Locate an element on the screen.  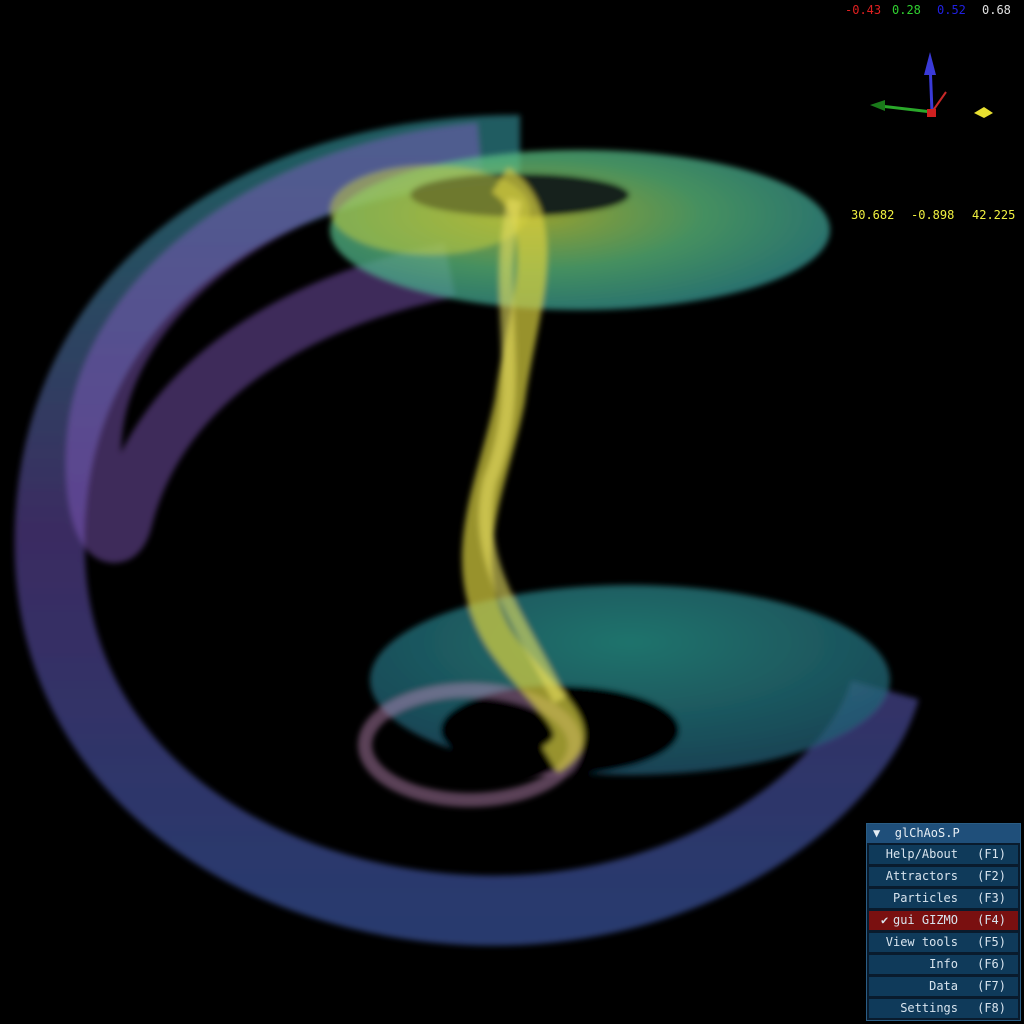
menu-item-label: Settings is located at coordinates (929, 1008).